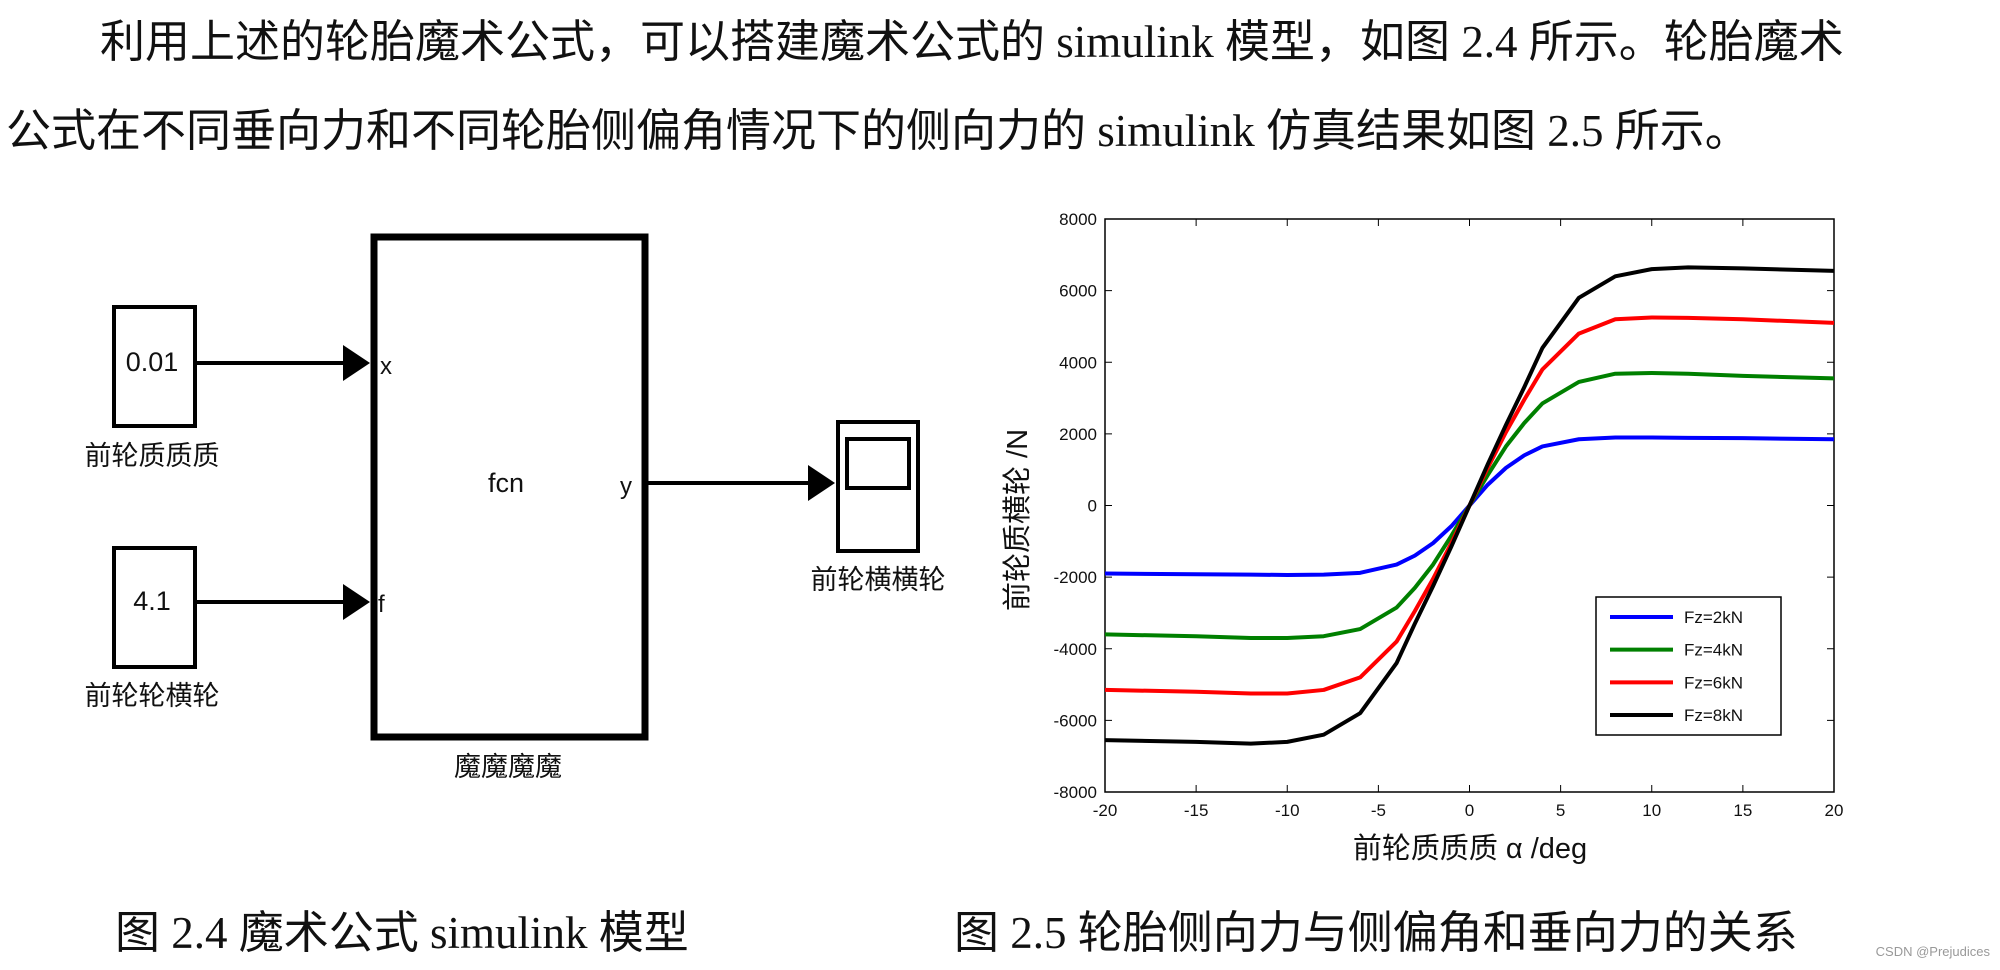 This screenshot has height=970, width=2000. I want to click on x-tick-label: -5, so click(1378, 810).